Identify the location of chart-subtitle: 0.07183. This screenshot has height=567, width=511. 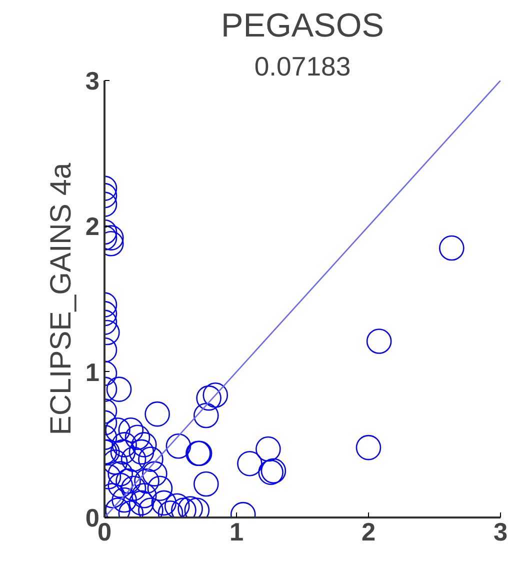
(302, 67).